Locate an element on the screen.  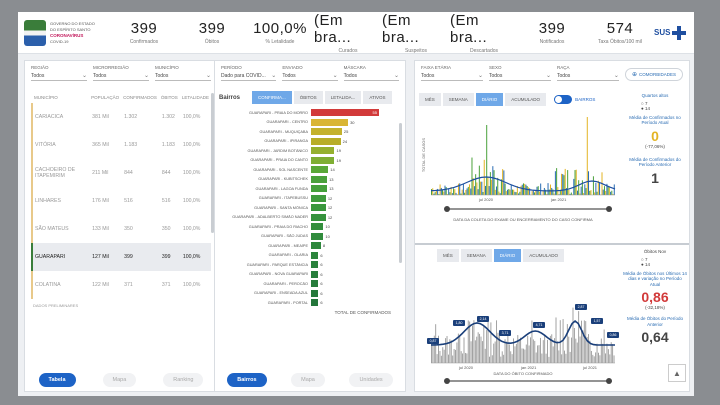
bar-row: GUARAPARI - PEROCÃO 6 is located at coordinates (310, 284).